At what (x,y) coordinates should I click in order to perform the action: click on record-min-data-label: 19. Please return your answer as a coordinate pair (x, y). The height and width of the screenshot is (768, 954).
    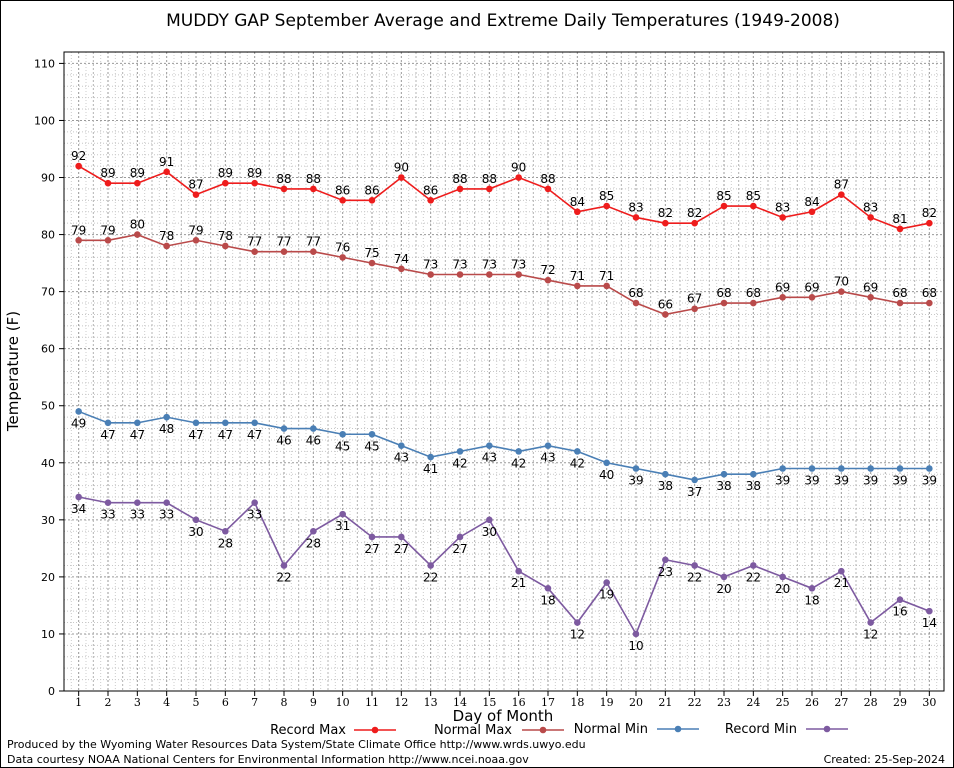
    Looking at the image, I should click on (606, 595).